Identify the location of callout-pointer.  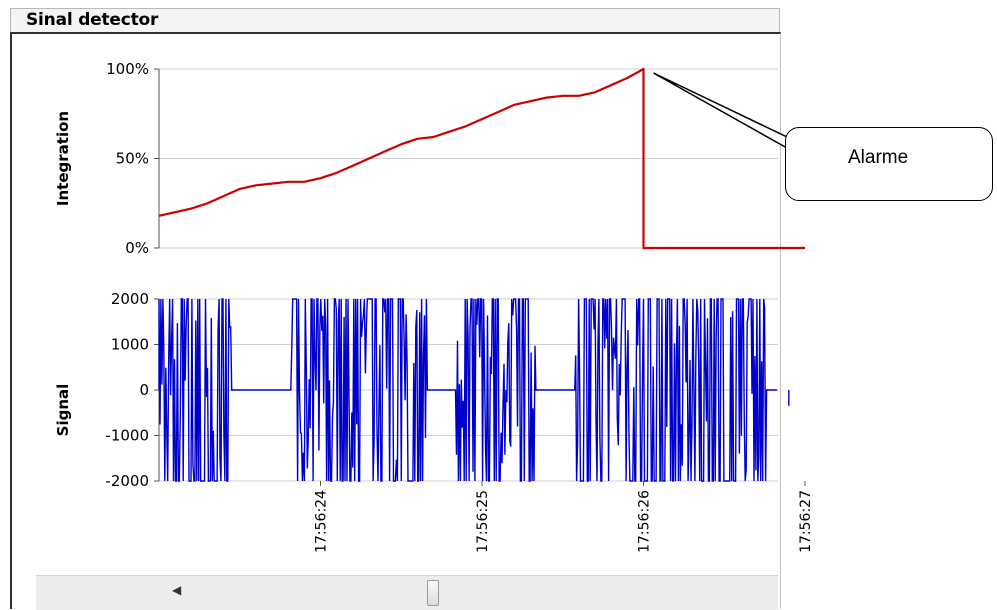
(720, 111).